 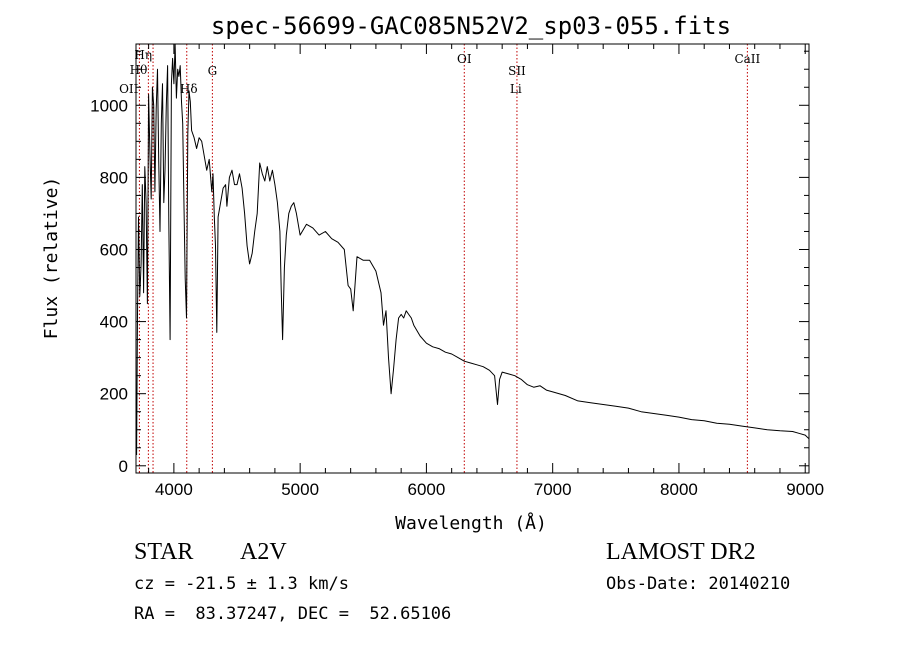 I want to click on x-tick-label-5: 9000, so click(x=805, y=489).